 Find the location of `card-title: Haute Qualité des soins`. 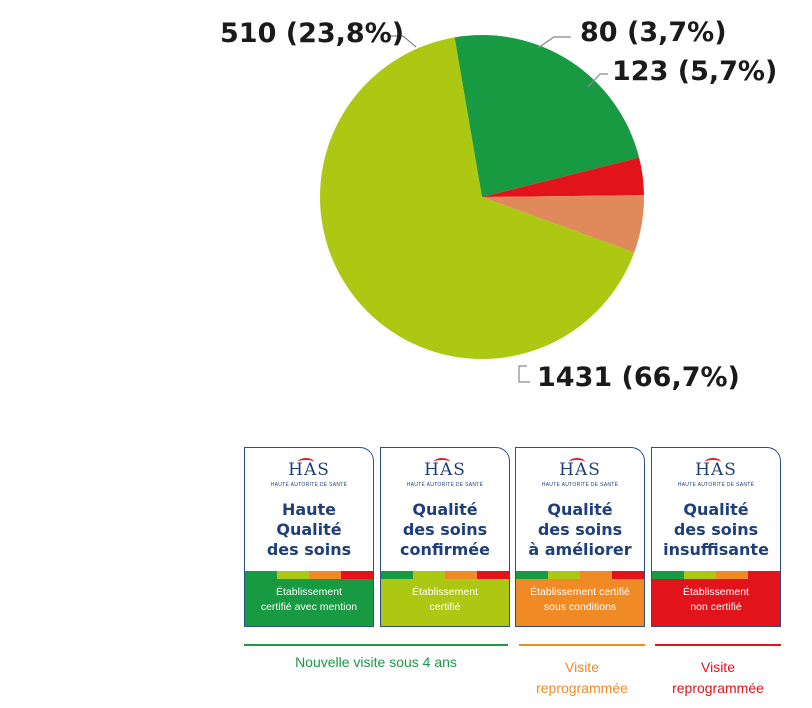

card-title: Haute Qualité des soins is located at coordinates (309, 529).